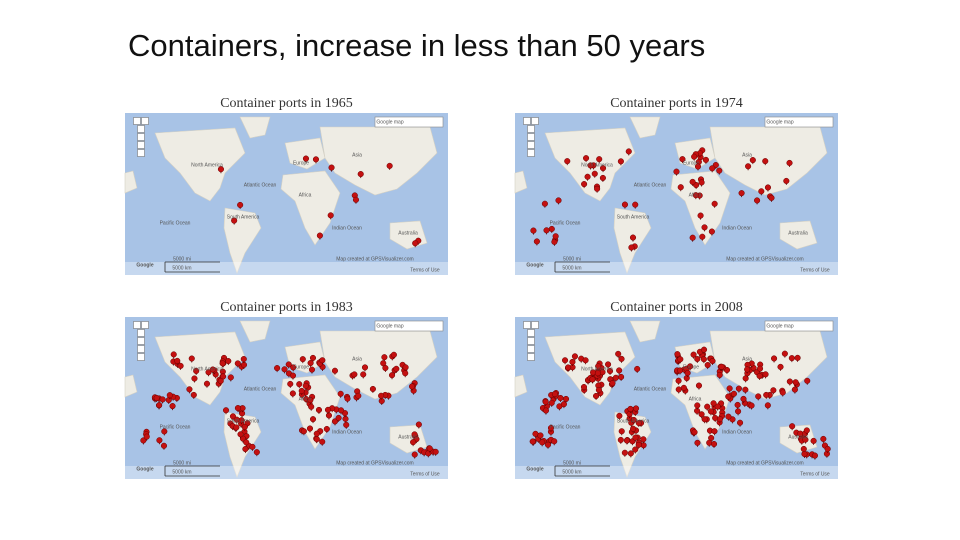 The image size is (960, 540). I want to click on map-label: Africa, so click(305, 399).